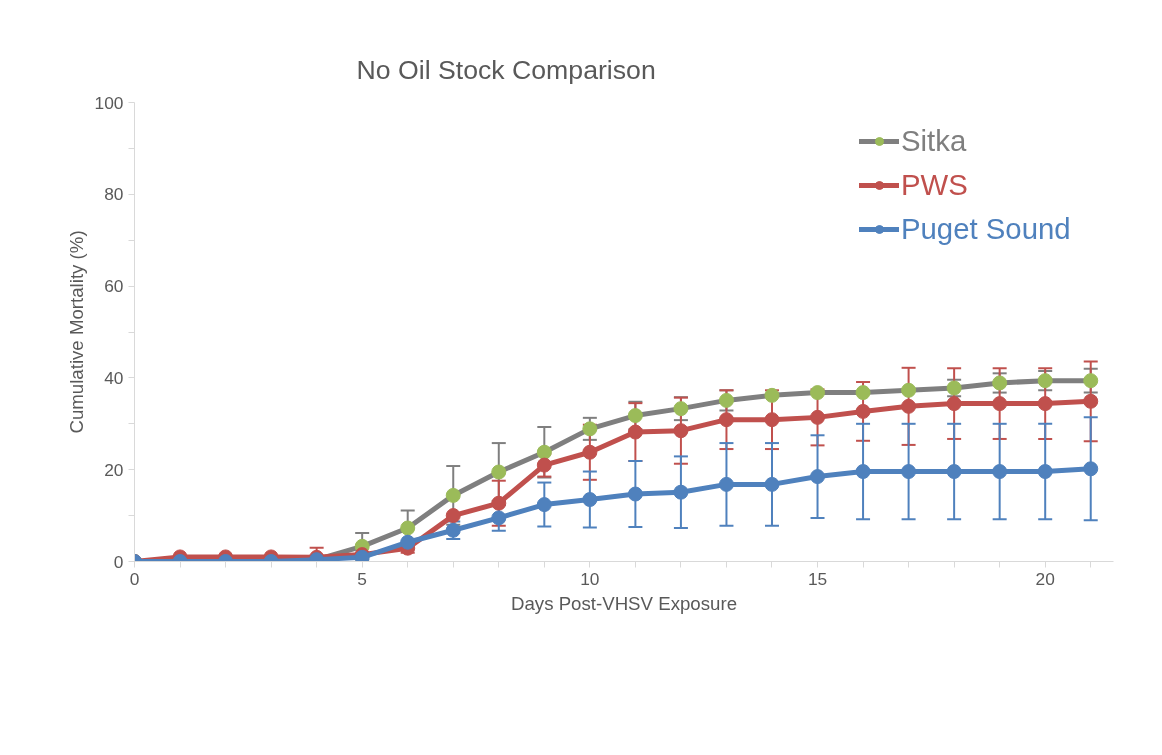 The width and height of the screenshot is (1162, 755). What do you see at coordinates (134, 578) in the screenshot?
I see `x-tick-label: 0` at bounding box center [134, 578].